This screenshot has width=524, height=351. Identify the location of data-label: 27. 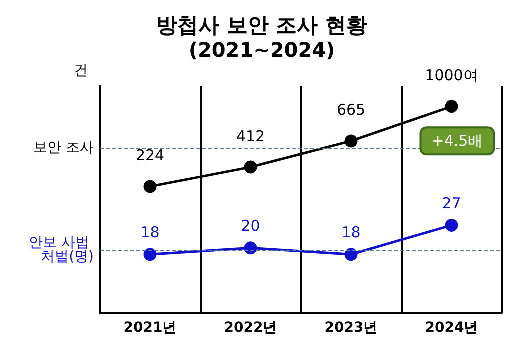
(452, 203).